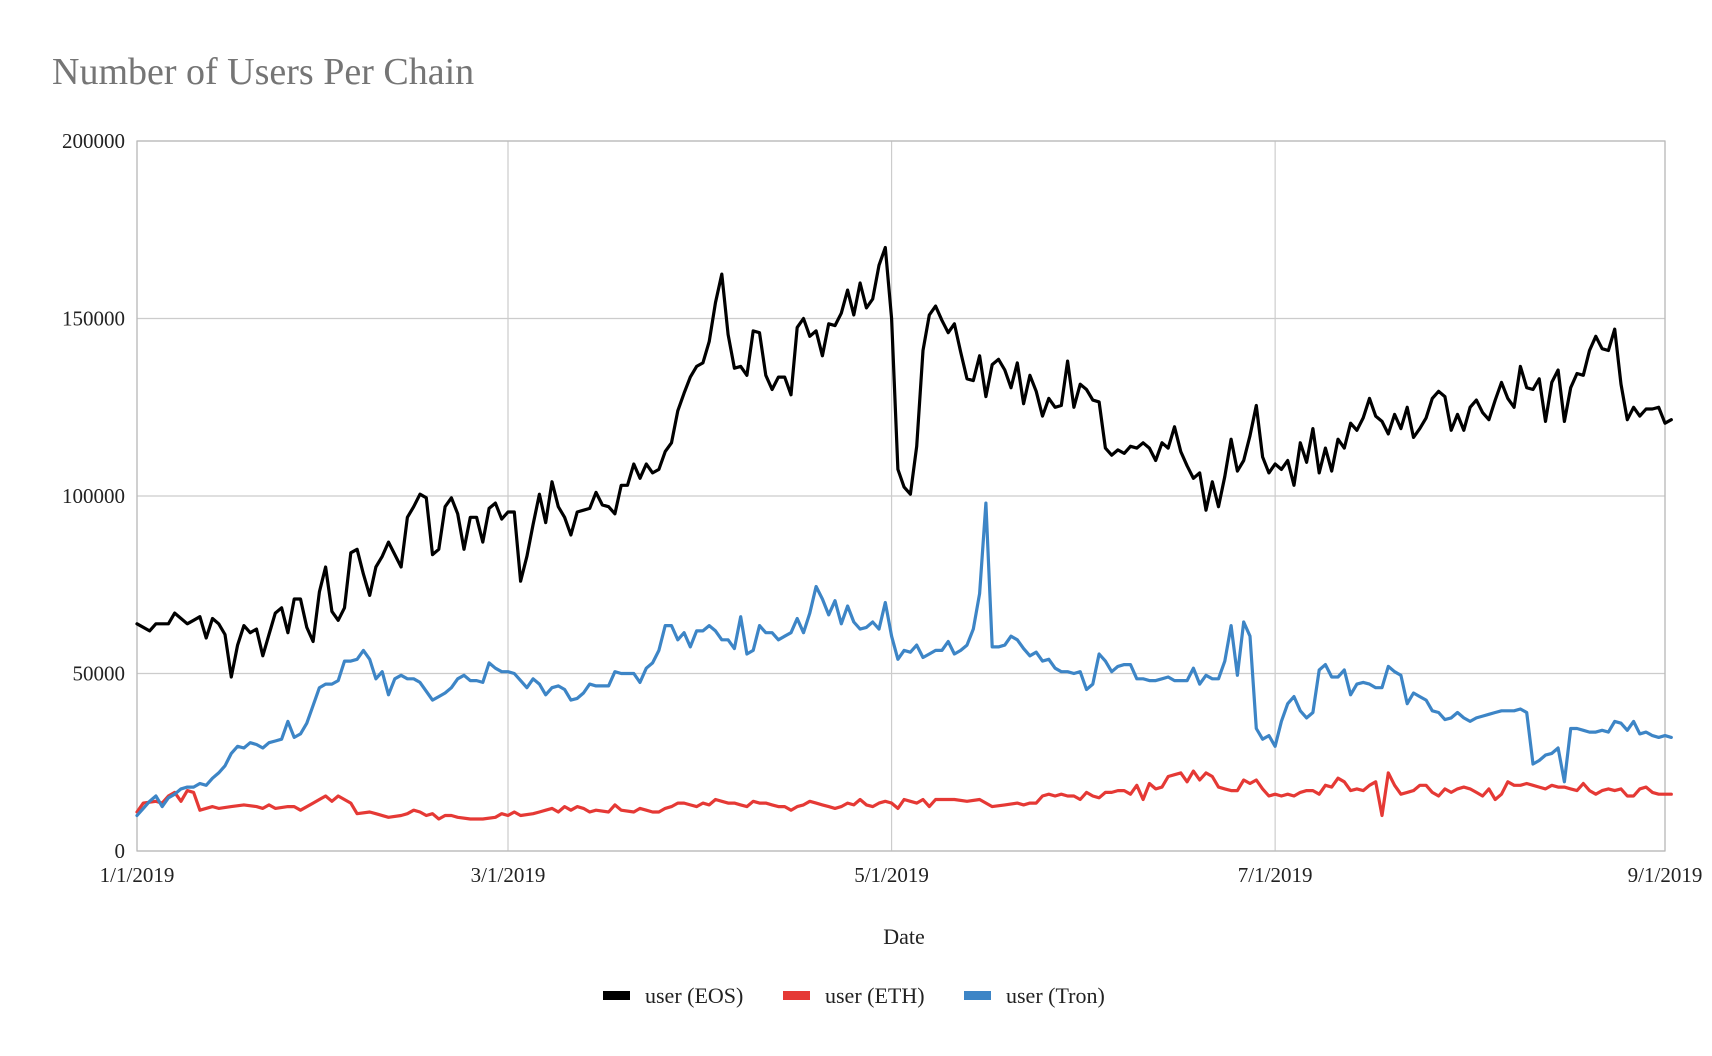 The height and width of the screenshot is (1056, 1712). I want to click on legend-item: user (Tron), so click(1034, 995).